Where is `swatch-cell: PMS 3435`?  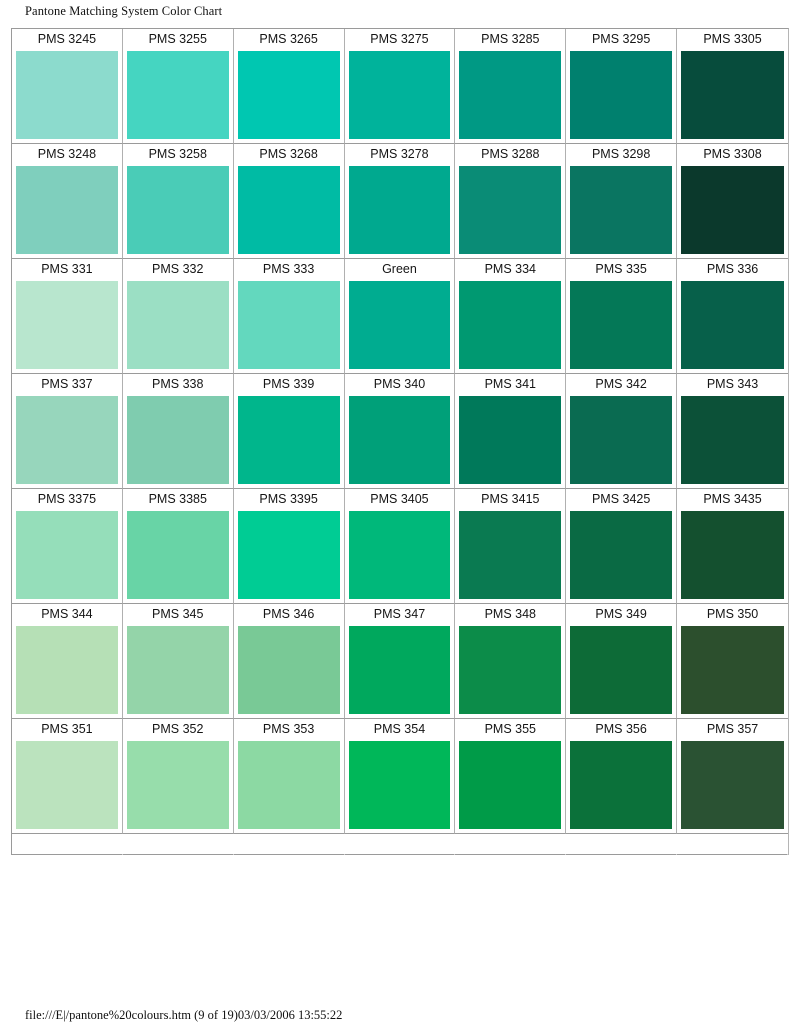
swatch-cell: PMS 3435 is located at coordinates (732, 546).